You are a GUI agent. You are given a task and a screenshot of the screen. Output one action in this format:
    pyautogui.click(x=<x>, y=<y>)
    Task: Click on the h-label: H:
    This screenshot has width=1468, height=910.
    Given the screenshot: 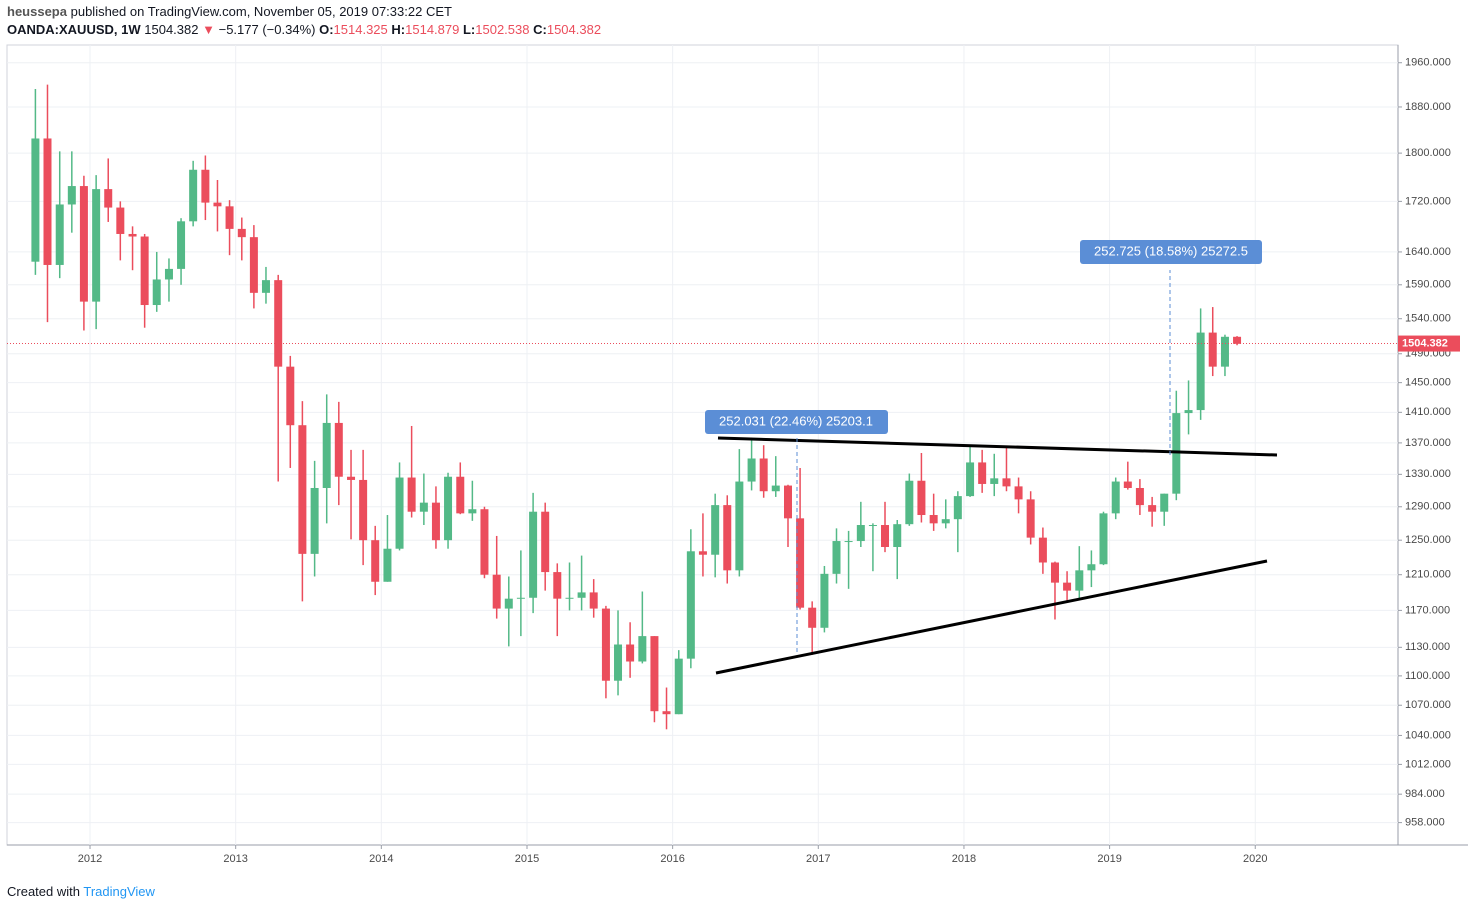 What is the action you would take?
    pyautogui.click(x=398, y=29)
    